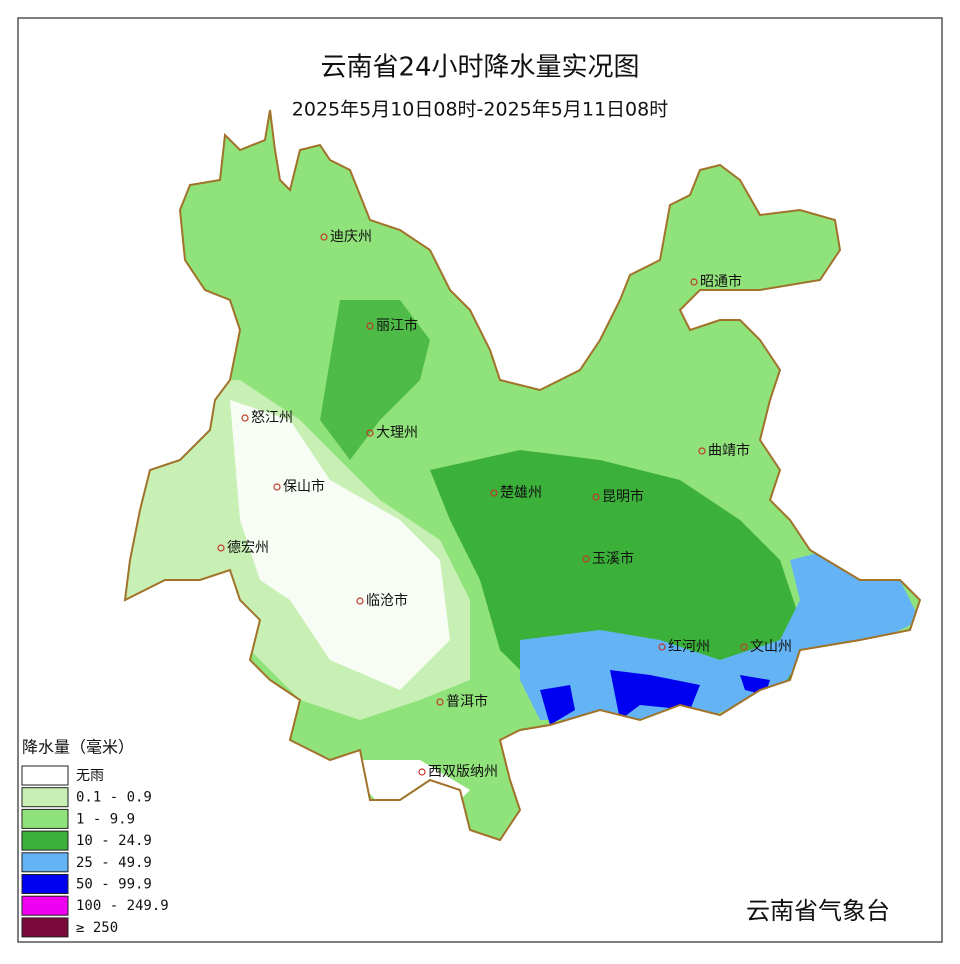  Describe the element at coordinates (340, 545) in the screenshot. I see `field-dry` at that location.